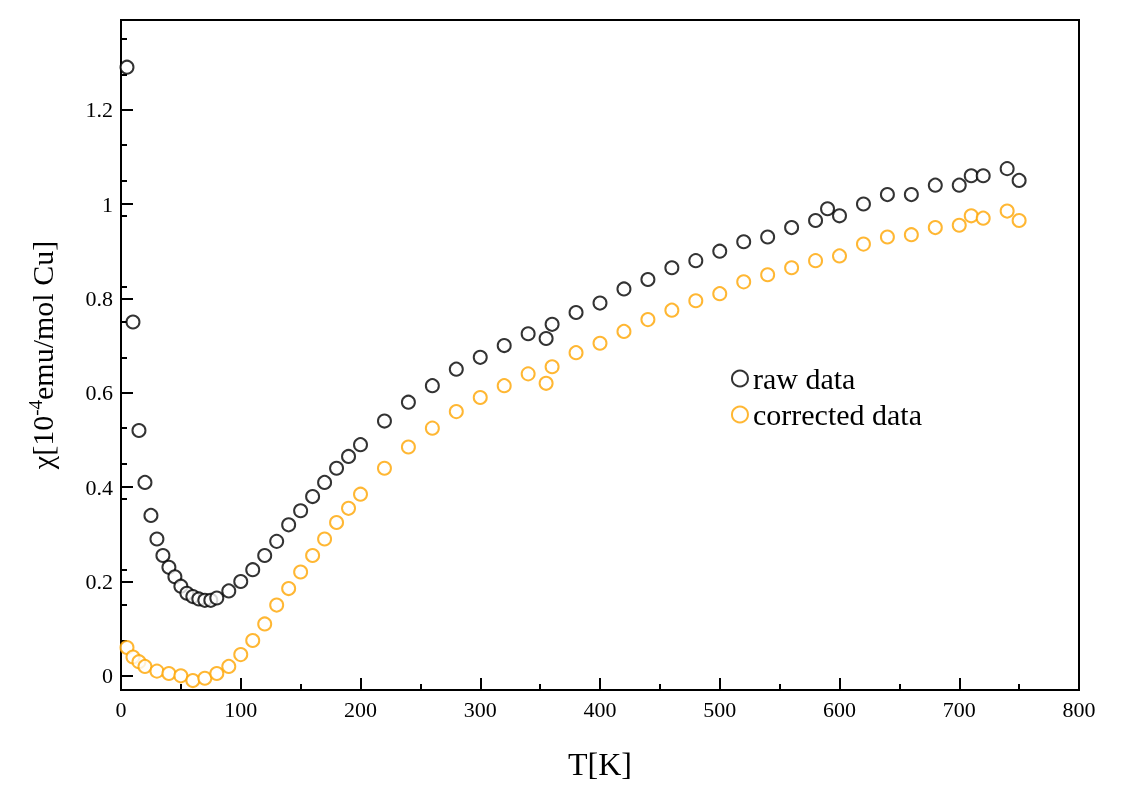 The width and height of the screenshot is (1135, 793). What do you see at coordinates (360, 709) in the screenshot?
I see `x-tick-label: 200` at bounding box center [360, 709].